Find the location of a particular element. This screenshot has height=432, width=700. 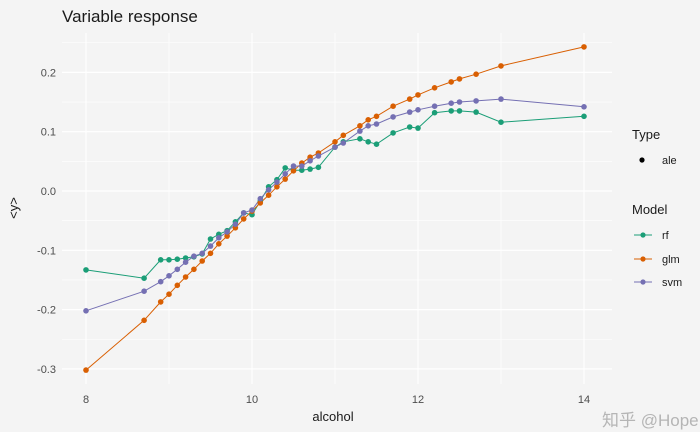

legend-glm-point-icon is located at coordinates (643, 259).